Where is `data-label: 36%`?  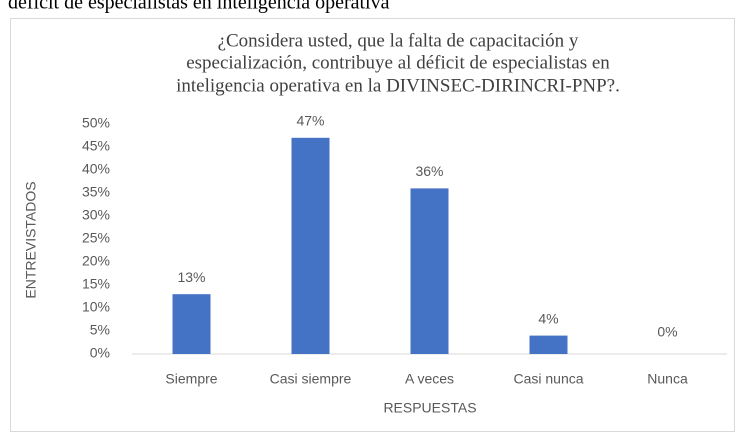
data-label: 36% is located at coordinates (429, 171).